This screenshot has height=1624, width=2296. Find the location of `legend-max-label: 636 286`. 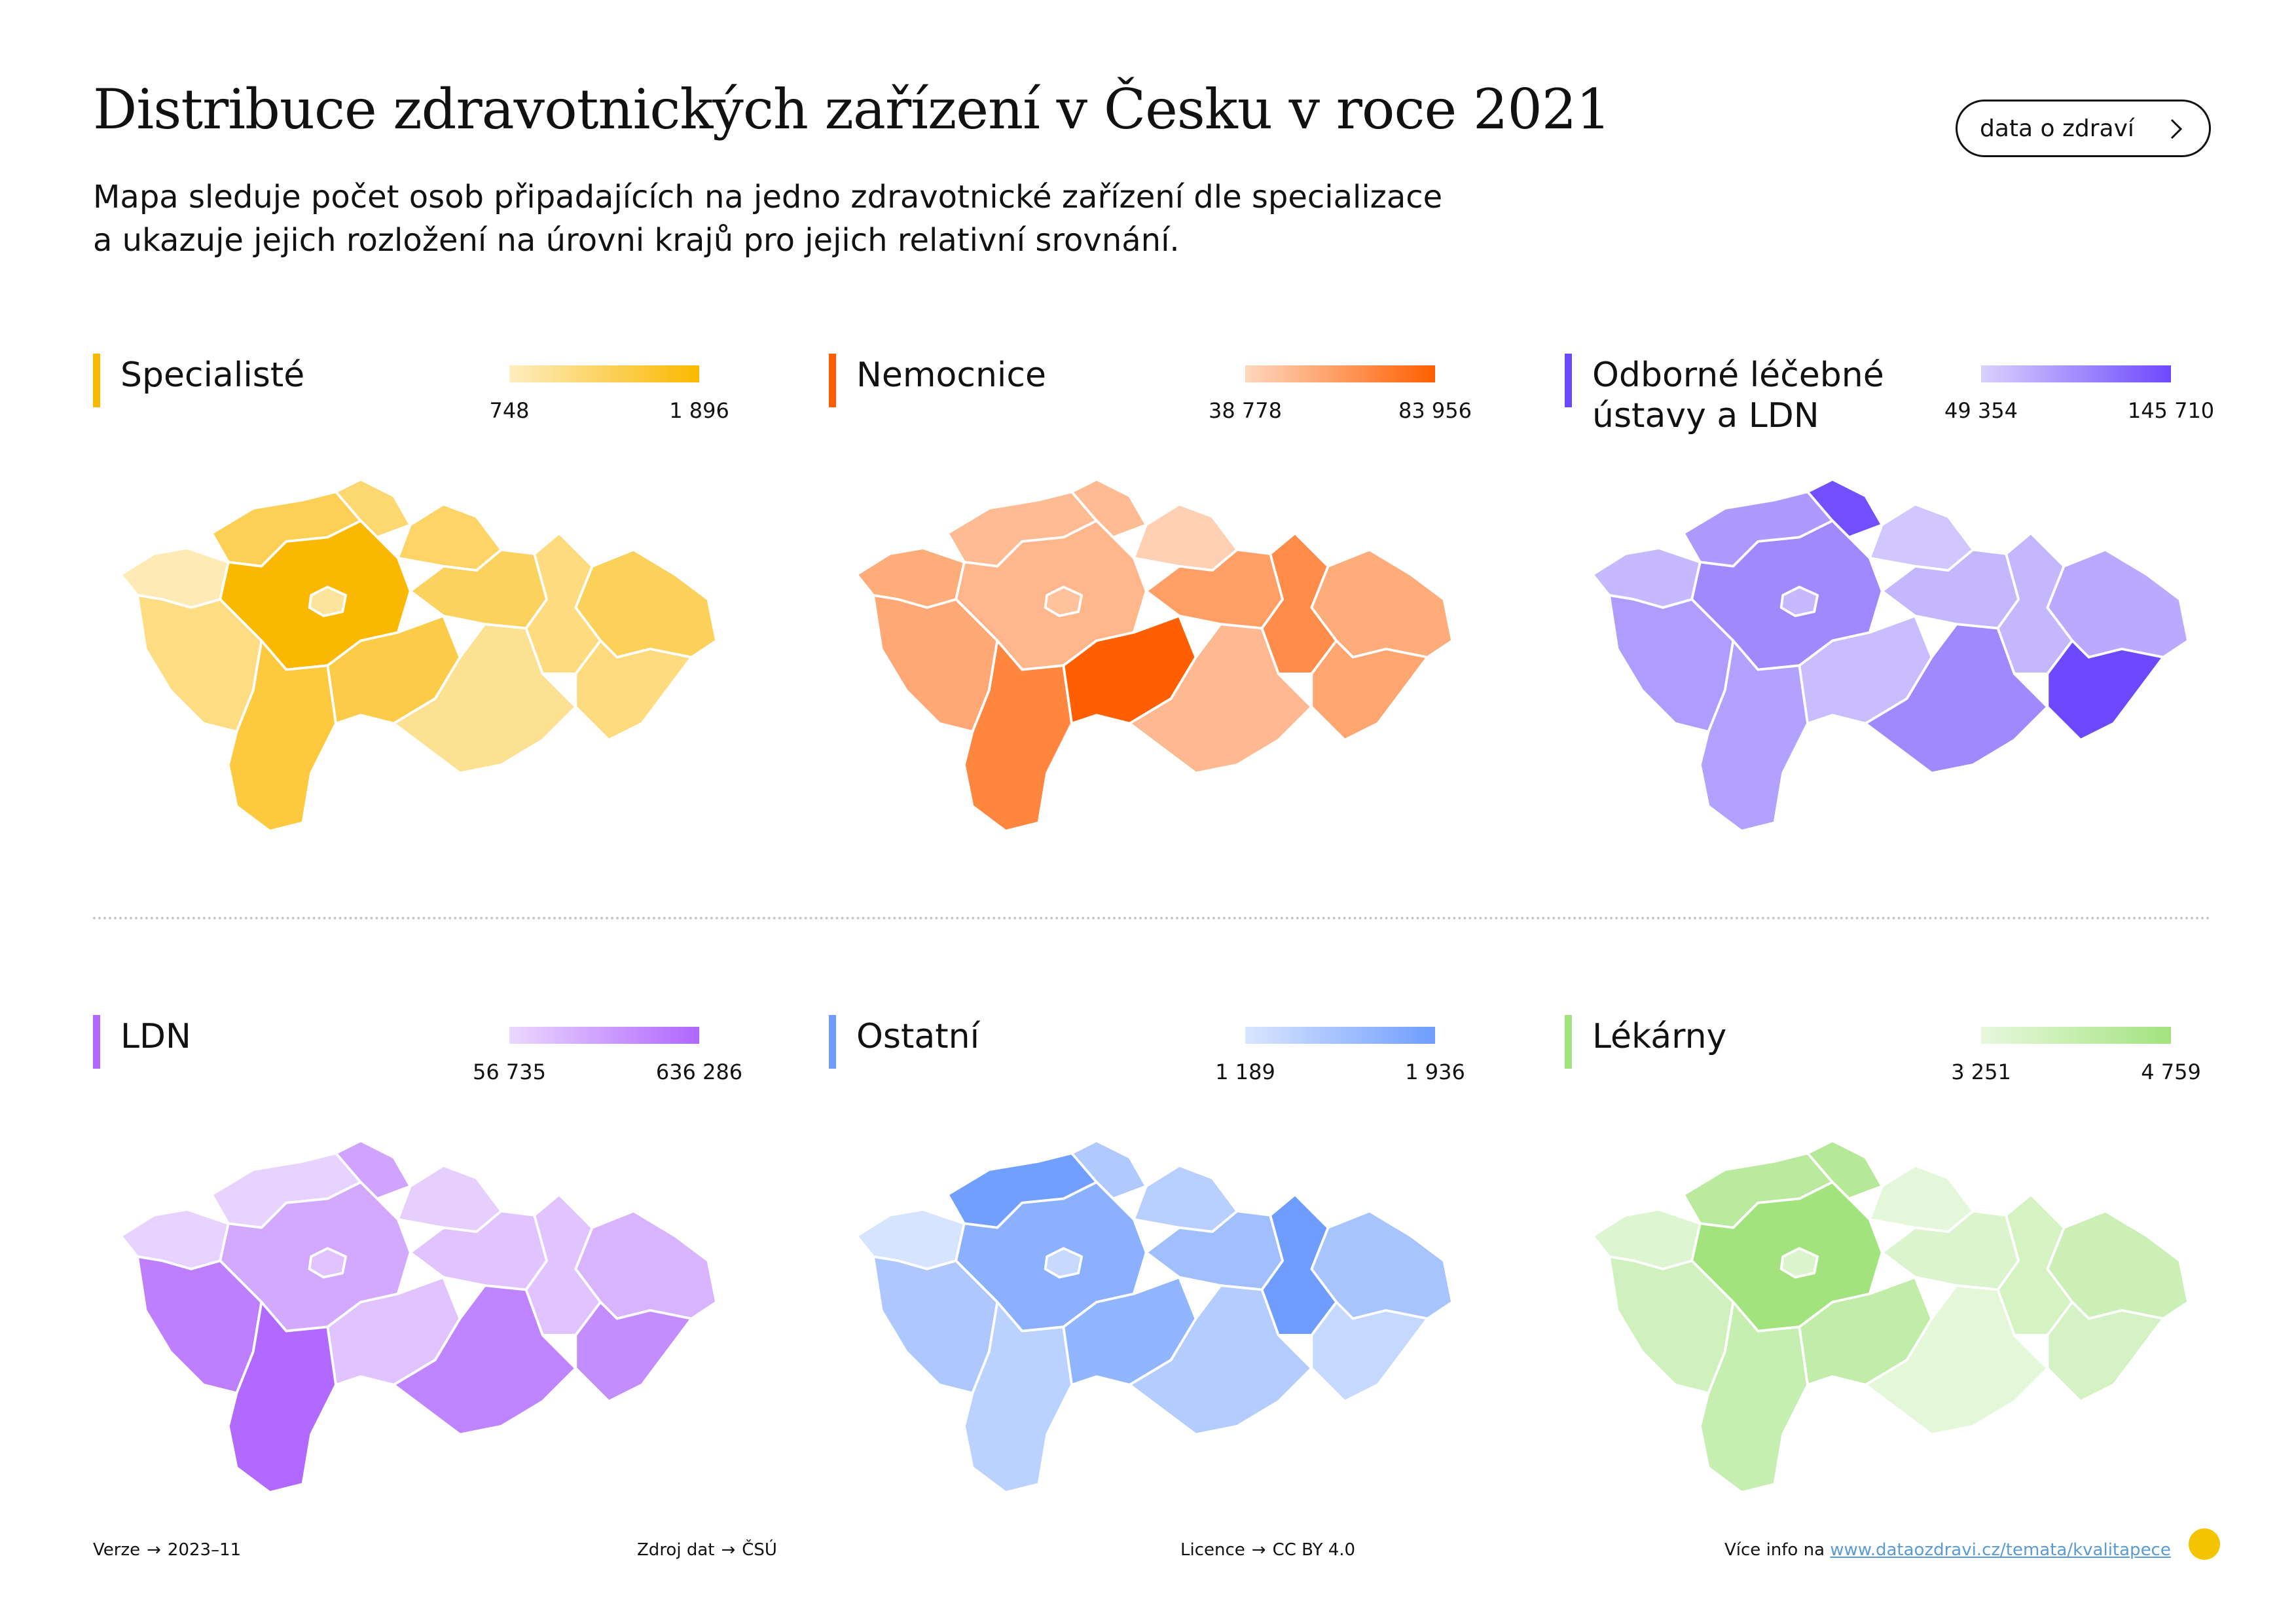

legend-max-label: 636 286 is located at coordinates (699, 1072).